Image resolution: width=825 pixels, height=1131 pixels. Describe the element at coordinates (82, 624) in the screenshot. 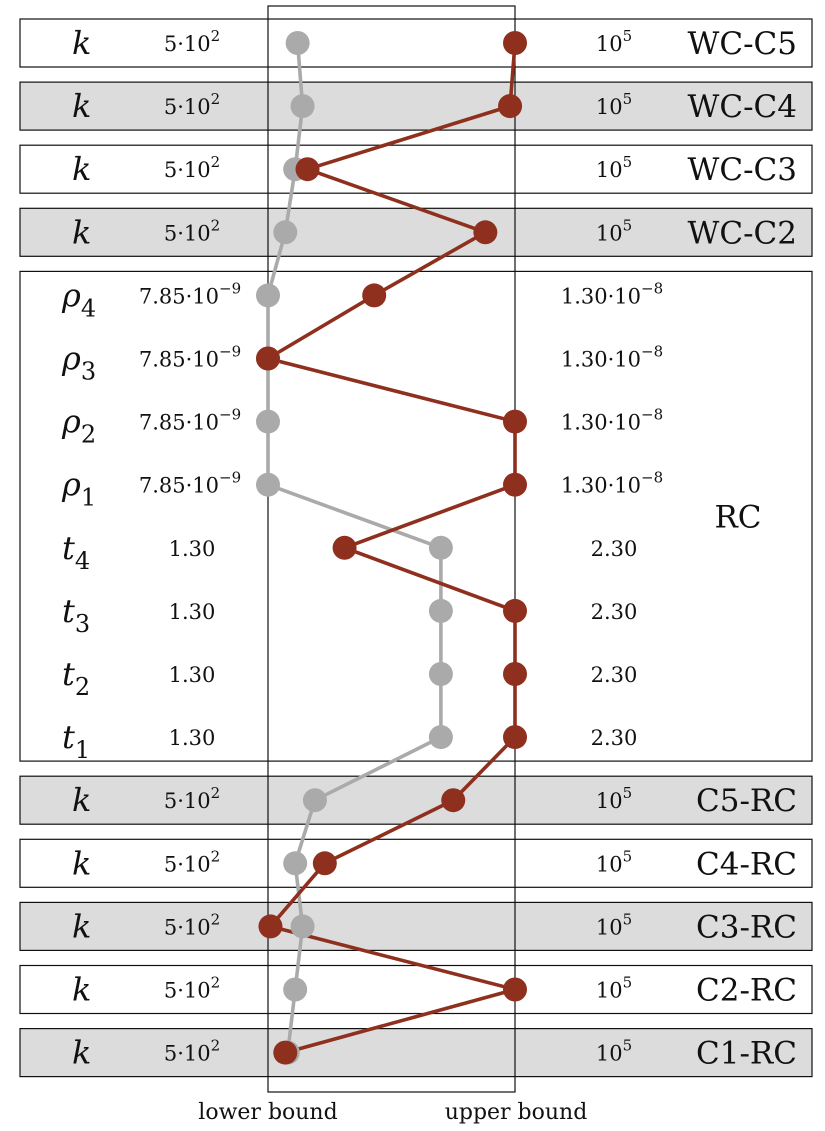

I see `parameter-subscript: 3` at that location.